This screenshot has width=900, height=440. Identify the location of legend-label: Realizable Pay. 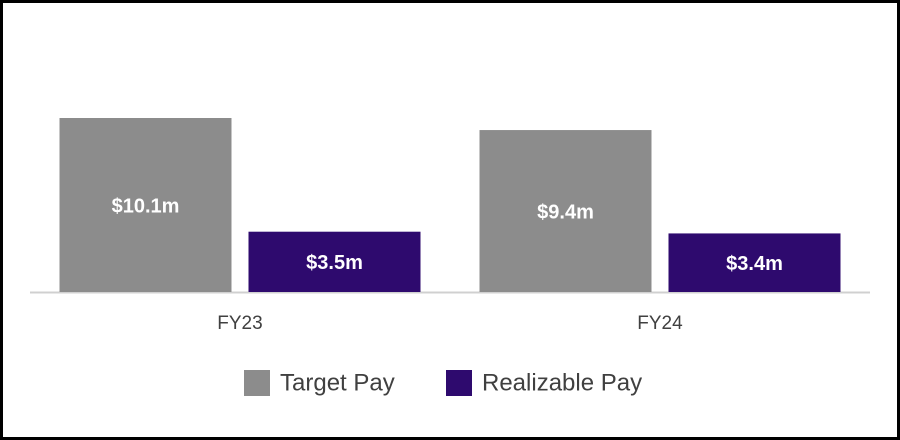
(562, 382).